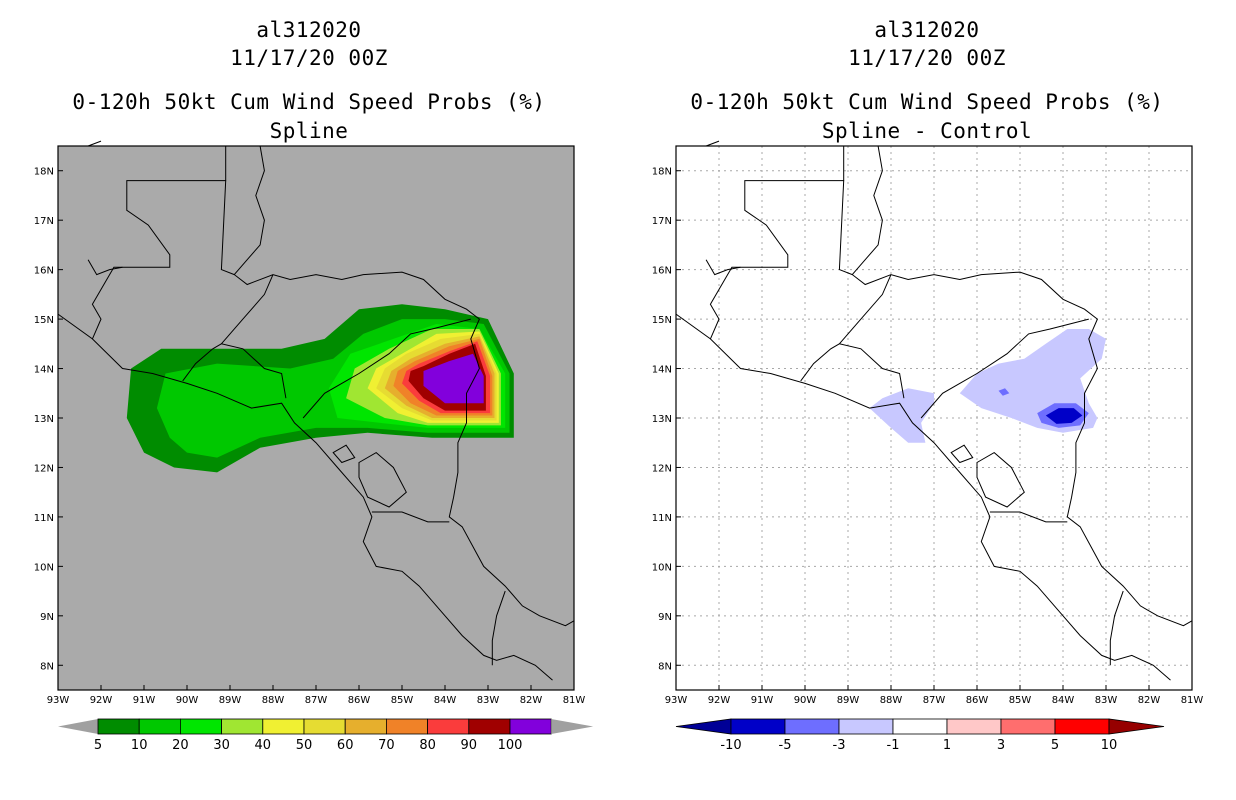 The width and height of the screenshot is (1236, 800). Describe the element at coordinates (309, 131) in the screenshot. I see `chart-title-method: Spline` at that location.